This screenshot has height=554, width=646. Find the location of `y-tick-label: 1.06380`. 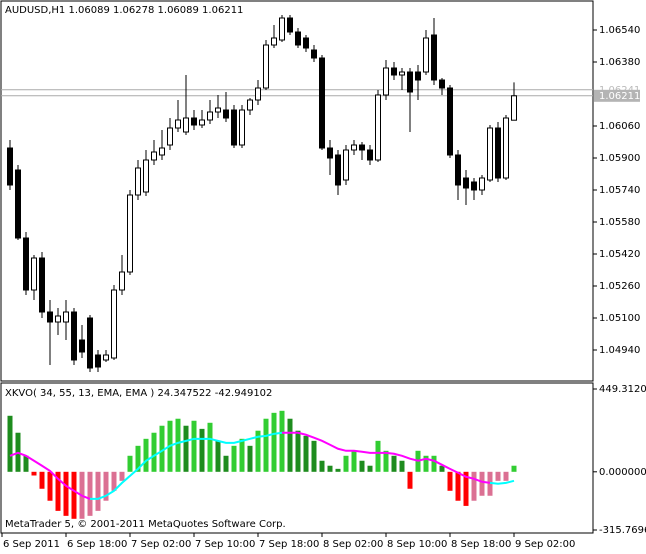

y-tick-label: 1.06380 is located at coordinates (619, 62).